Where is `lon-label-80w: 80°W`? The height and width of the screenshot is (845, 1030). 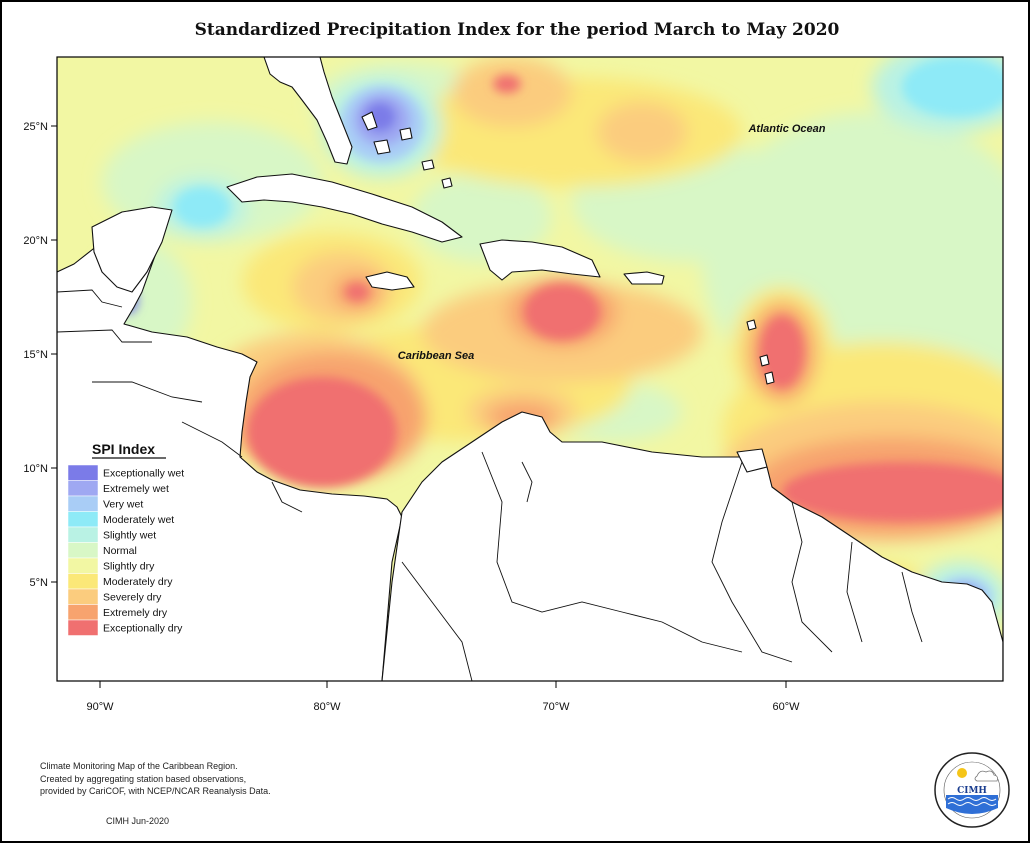 lon-label-80w: 80°W is located at coordinates (327, 707).